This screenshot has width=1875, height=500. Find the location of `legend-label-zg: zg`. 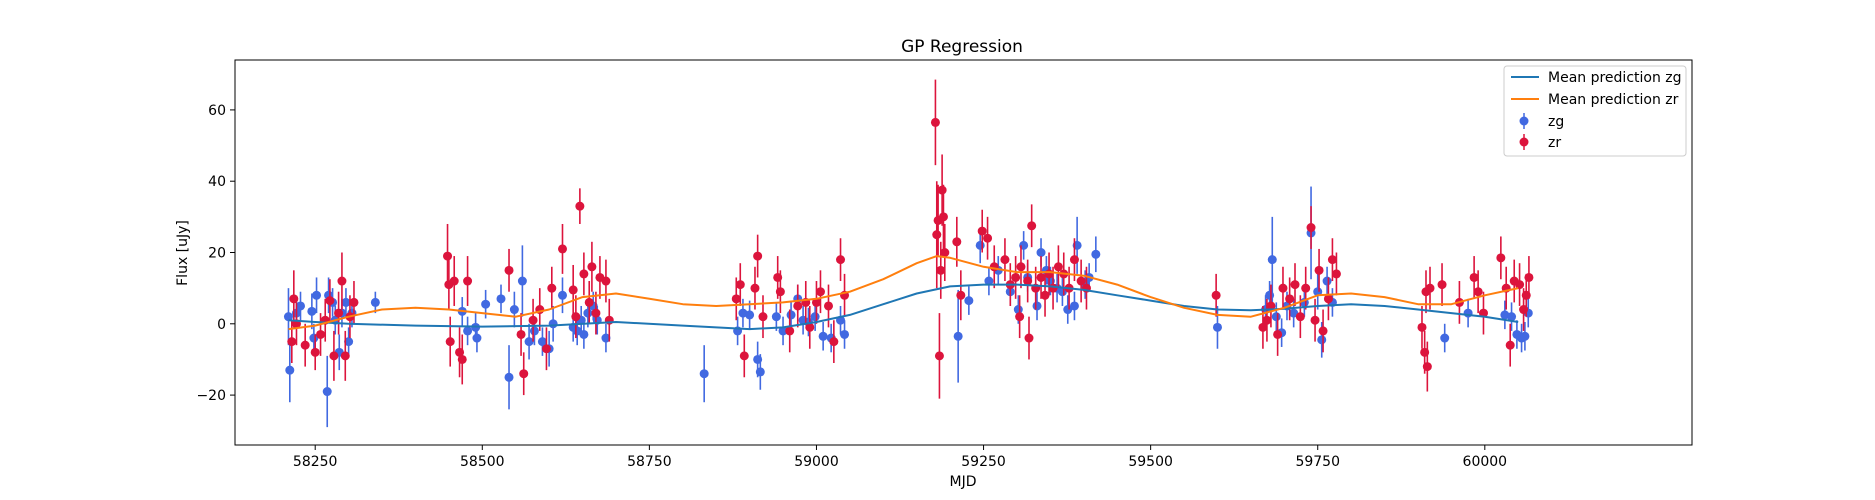

legend-label-zg: zg is located at coordinates (1556, 122).